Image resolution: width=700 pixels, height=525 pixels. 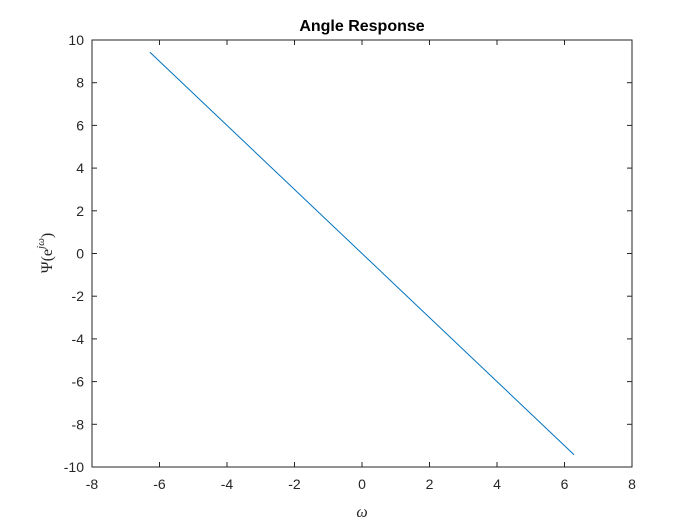 I want to click on y-tick-label: 10, so click(x=76, y=40).